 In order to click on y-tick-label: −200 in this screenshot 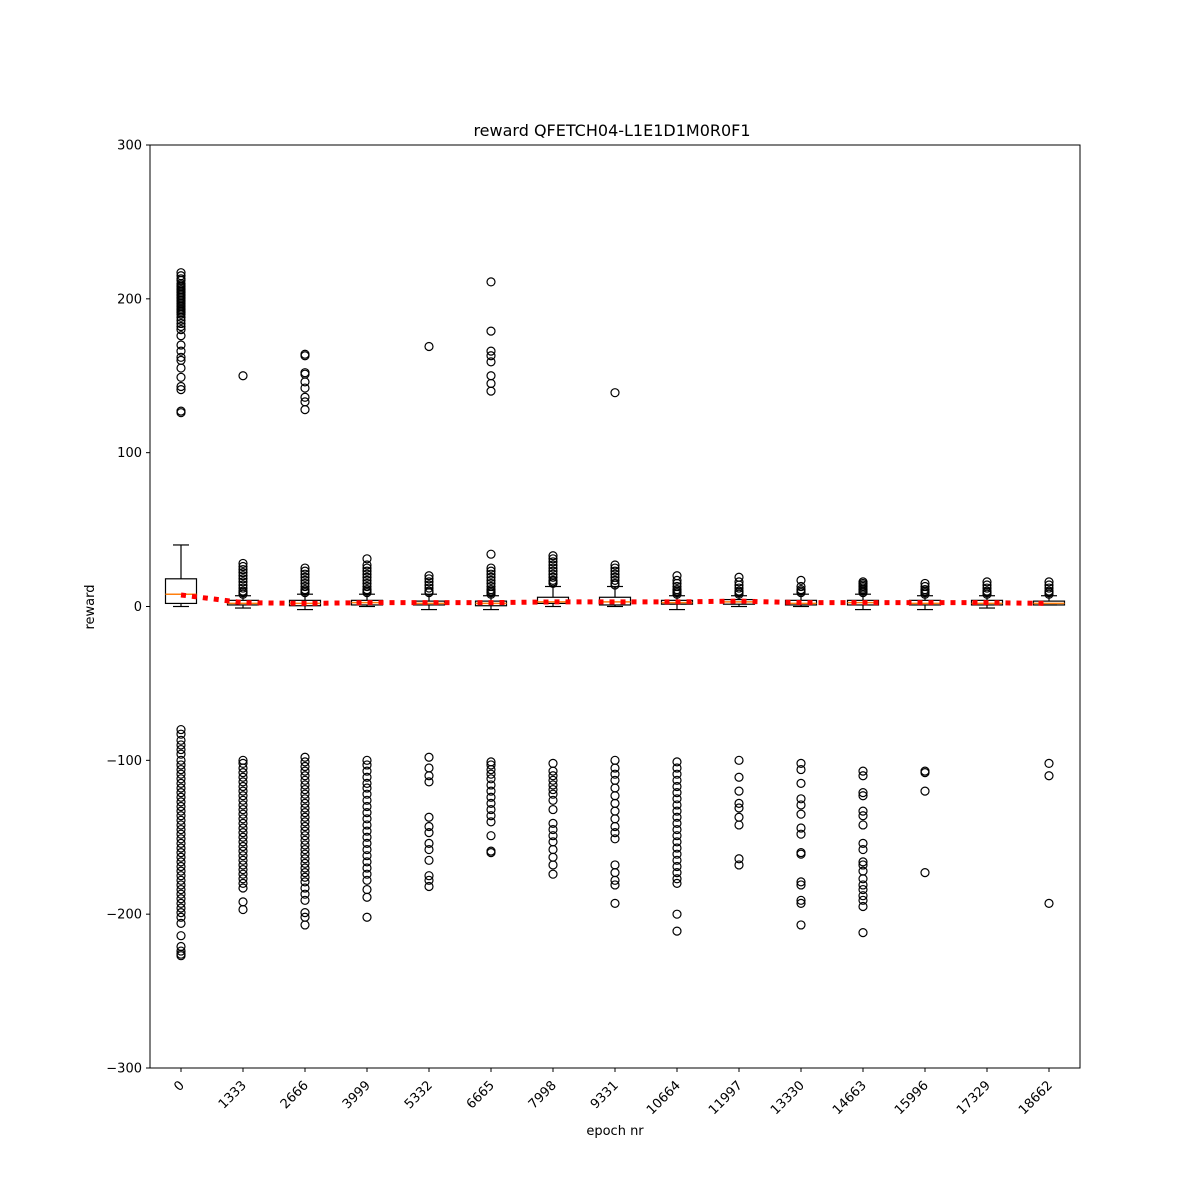, I will do `click(124, 915)`.